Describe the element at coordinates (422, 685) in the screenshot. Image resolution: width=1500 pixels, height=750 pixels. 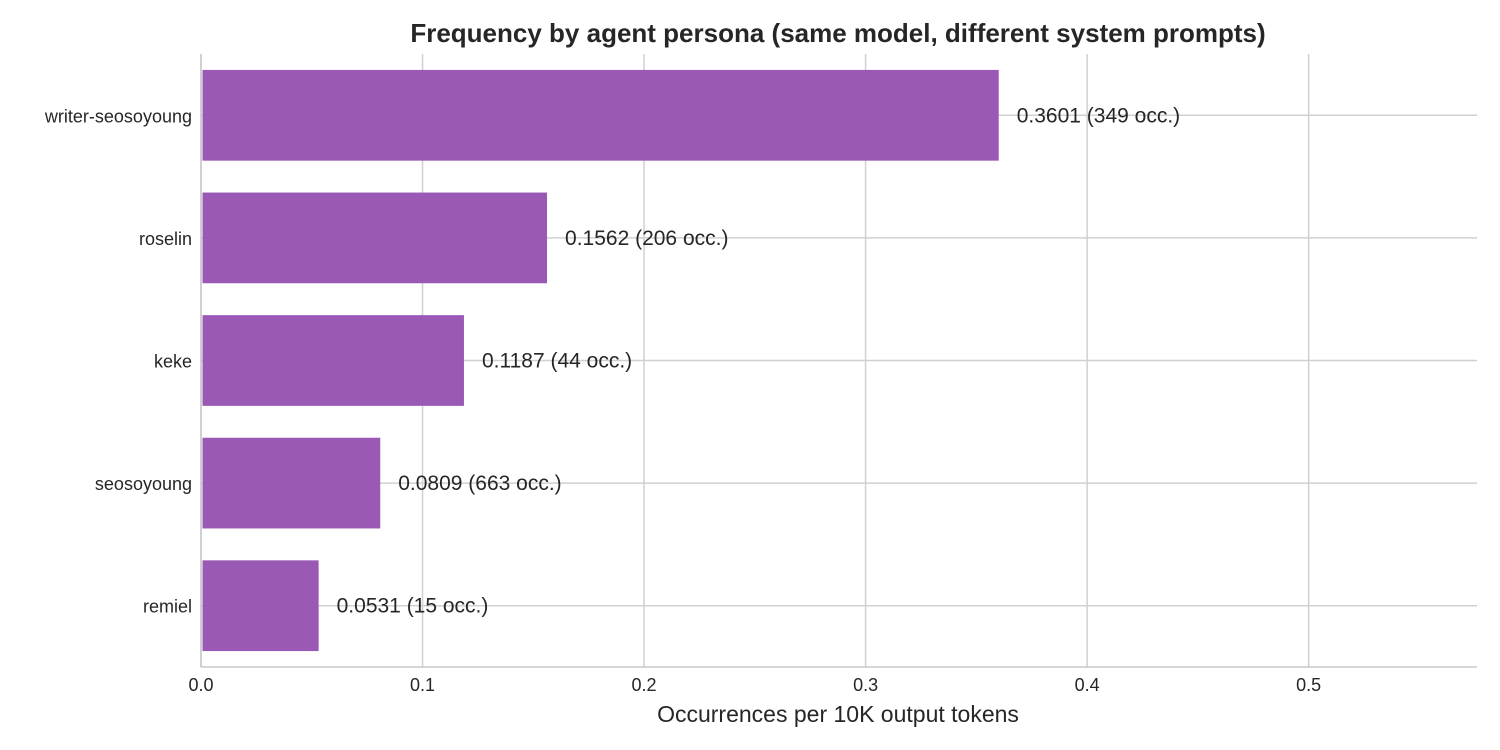
I see `x-tick-label: 0.1` at that location.